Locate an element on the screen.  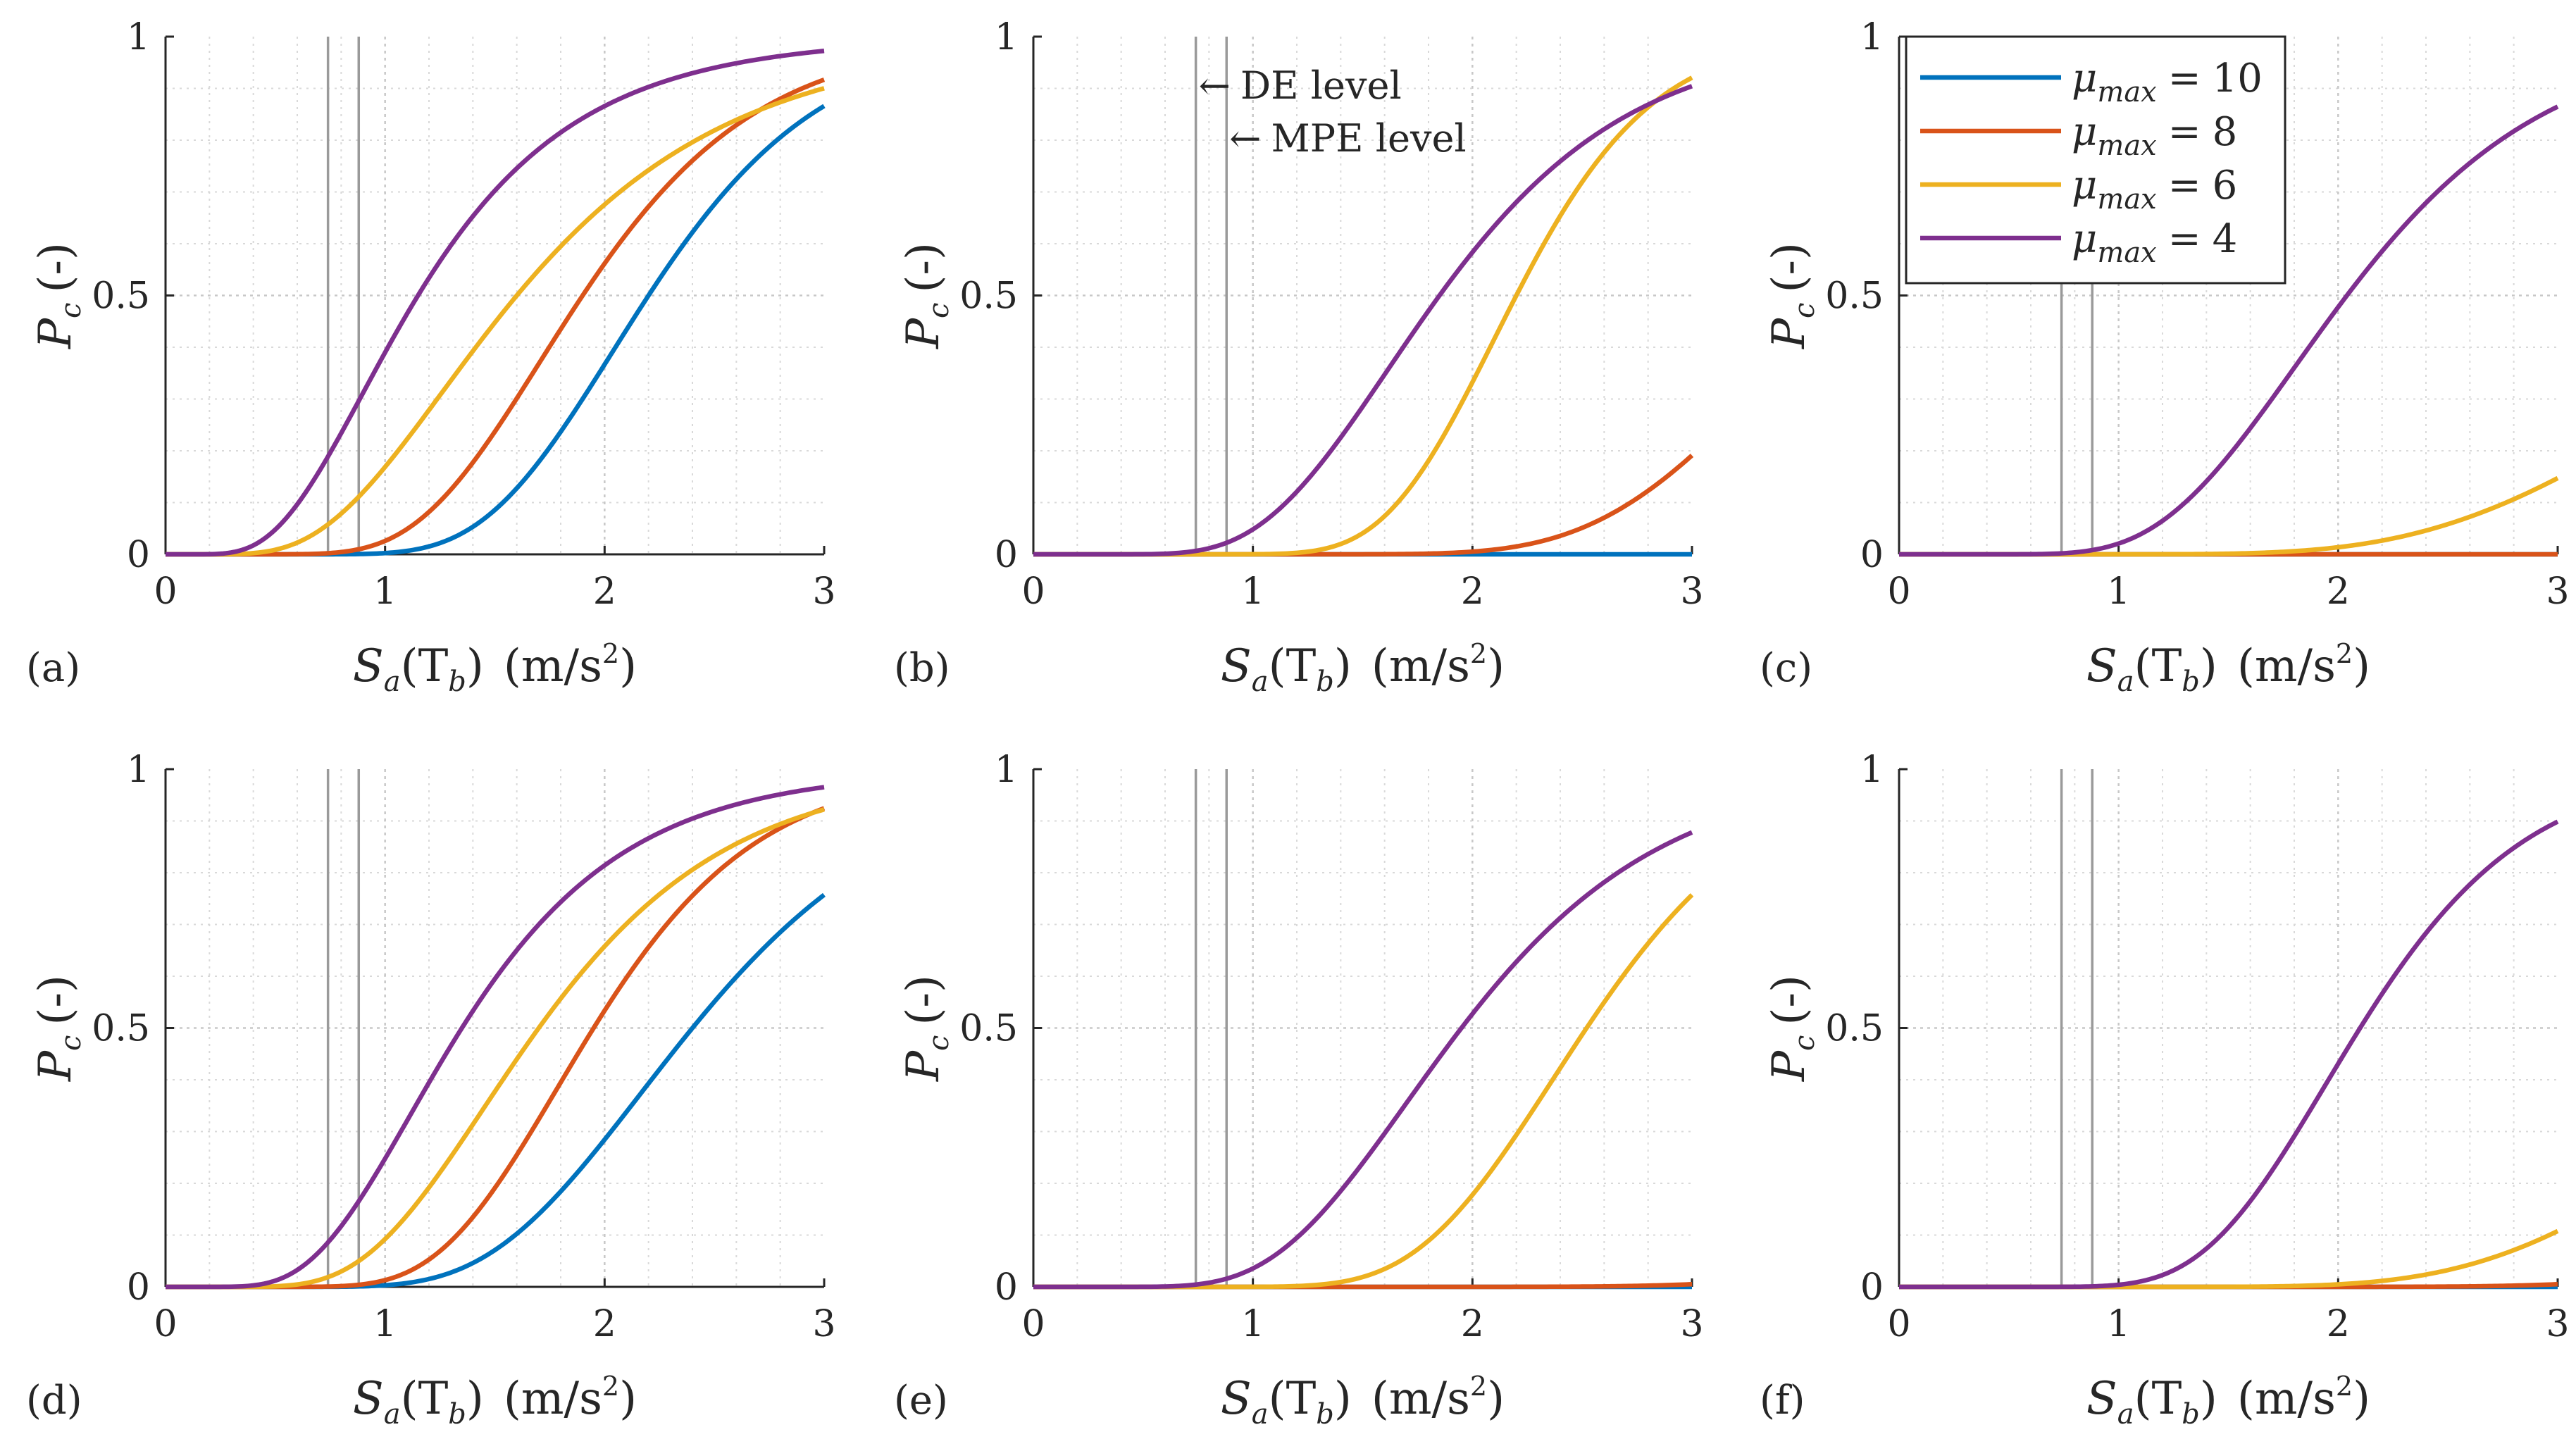
panel-label: (b) is located at coordinates (922, 668).